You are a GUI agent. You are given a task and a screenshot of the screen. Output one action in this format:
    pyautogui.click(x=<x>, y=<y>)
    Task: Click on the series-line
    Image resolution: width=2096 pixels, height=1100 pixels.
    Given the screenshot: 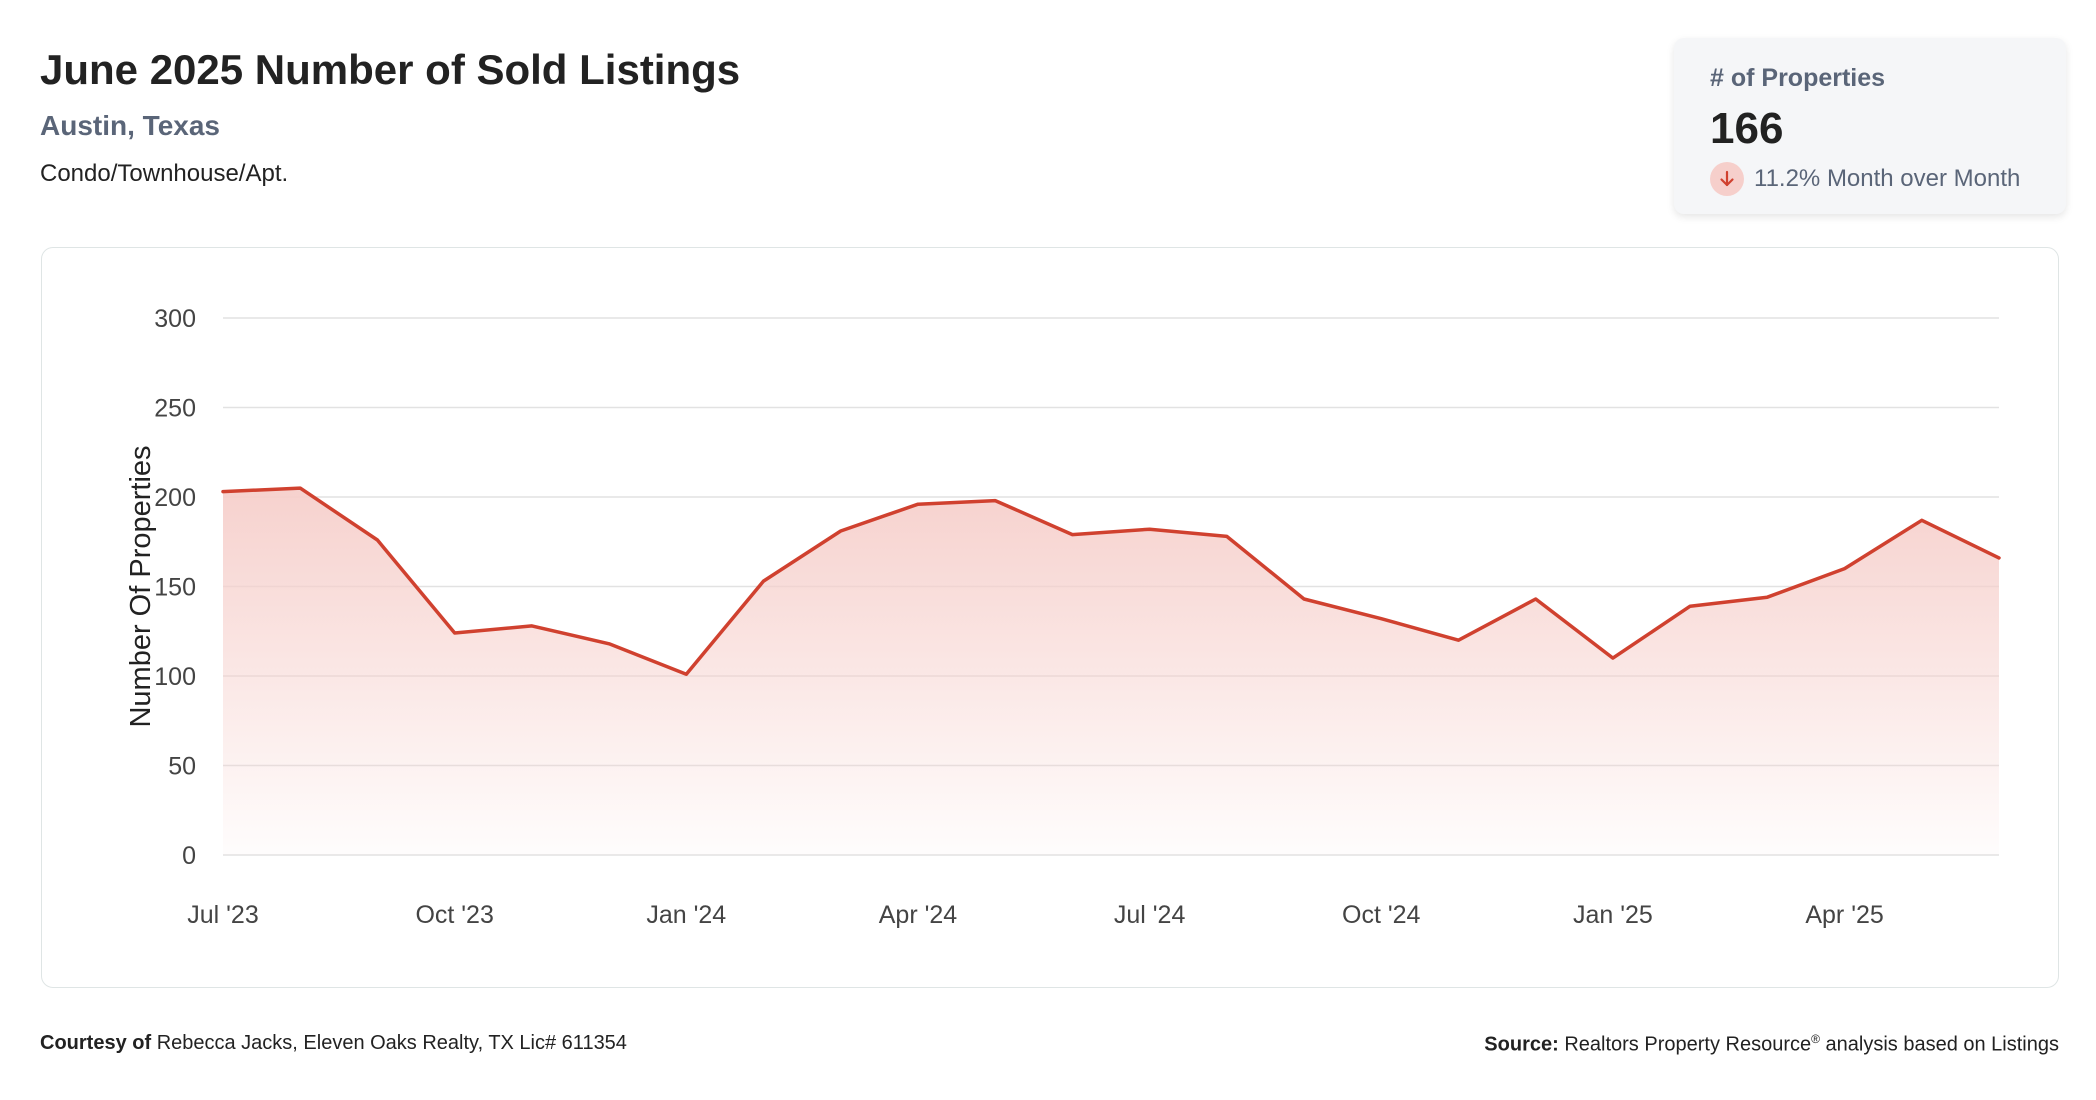 What is the action you would take?
    pyautogui.click(x=1111, y=581)
    